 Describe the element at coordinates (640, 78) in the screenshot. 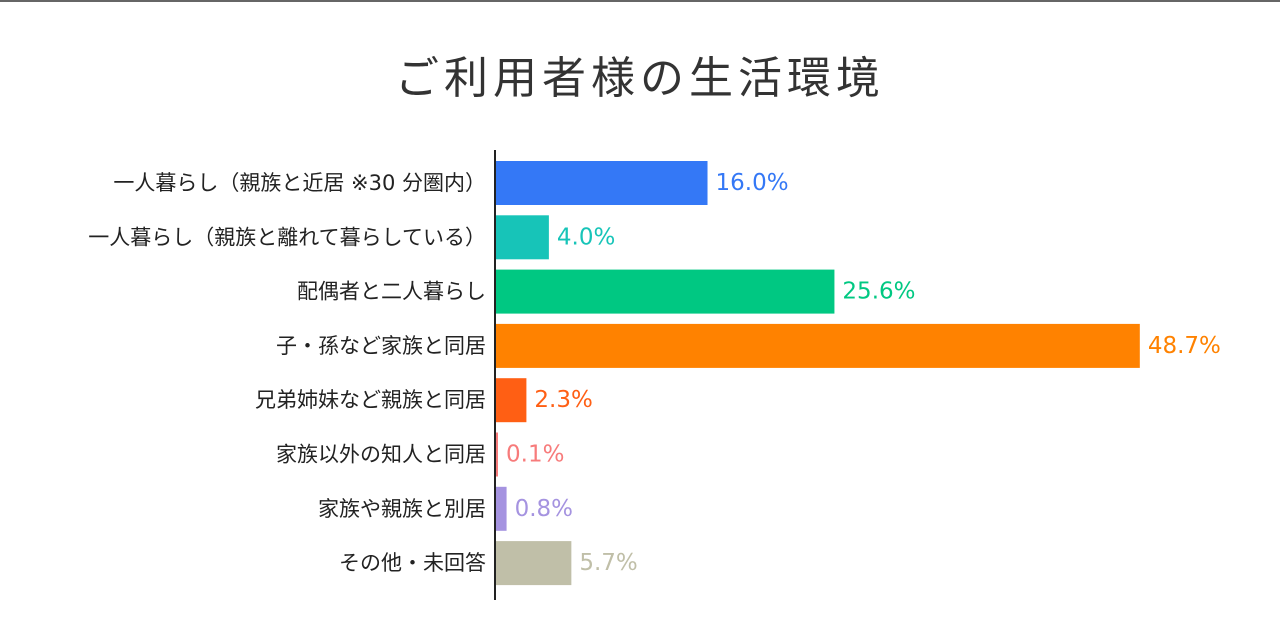

I see `chart-title: ご利用者様の生活環境` at that location.